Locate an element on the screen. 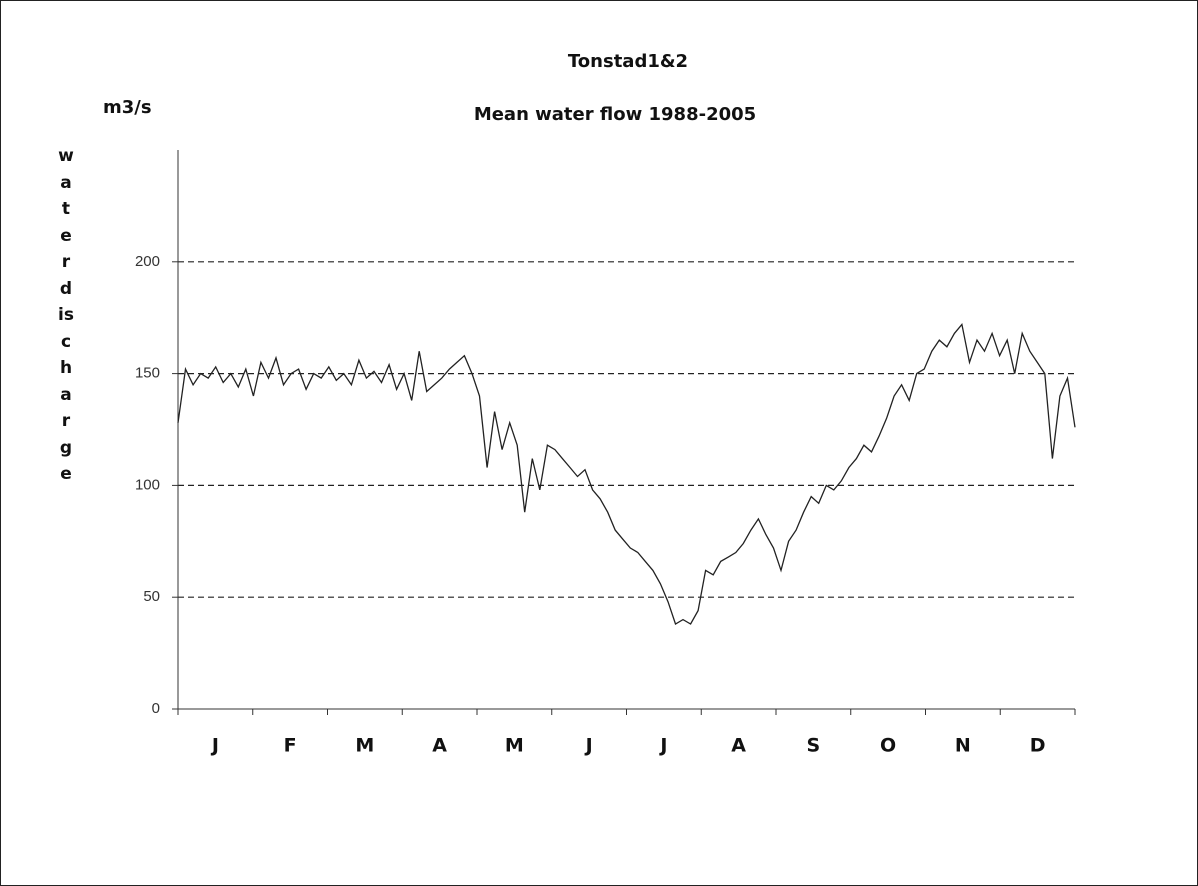 The image size is (1198, 886). x-tick-label: D is located at coordinates (1038, 746).